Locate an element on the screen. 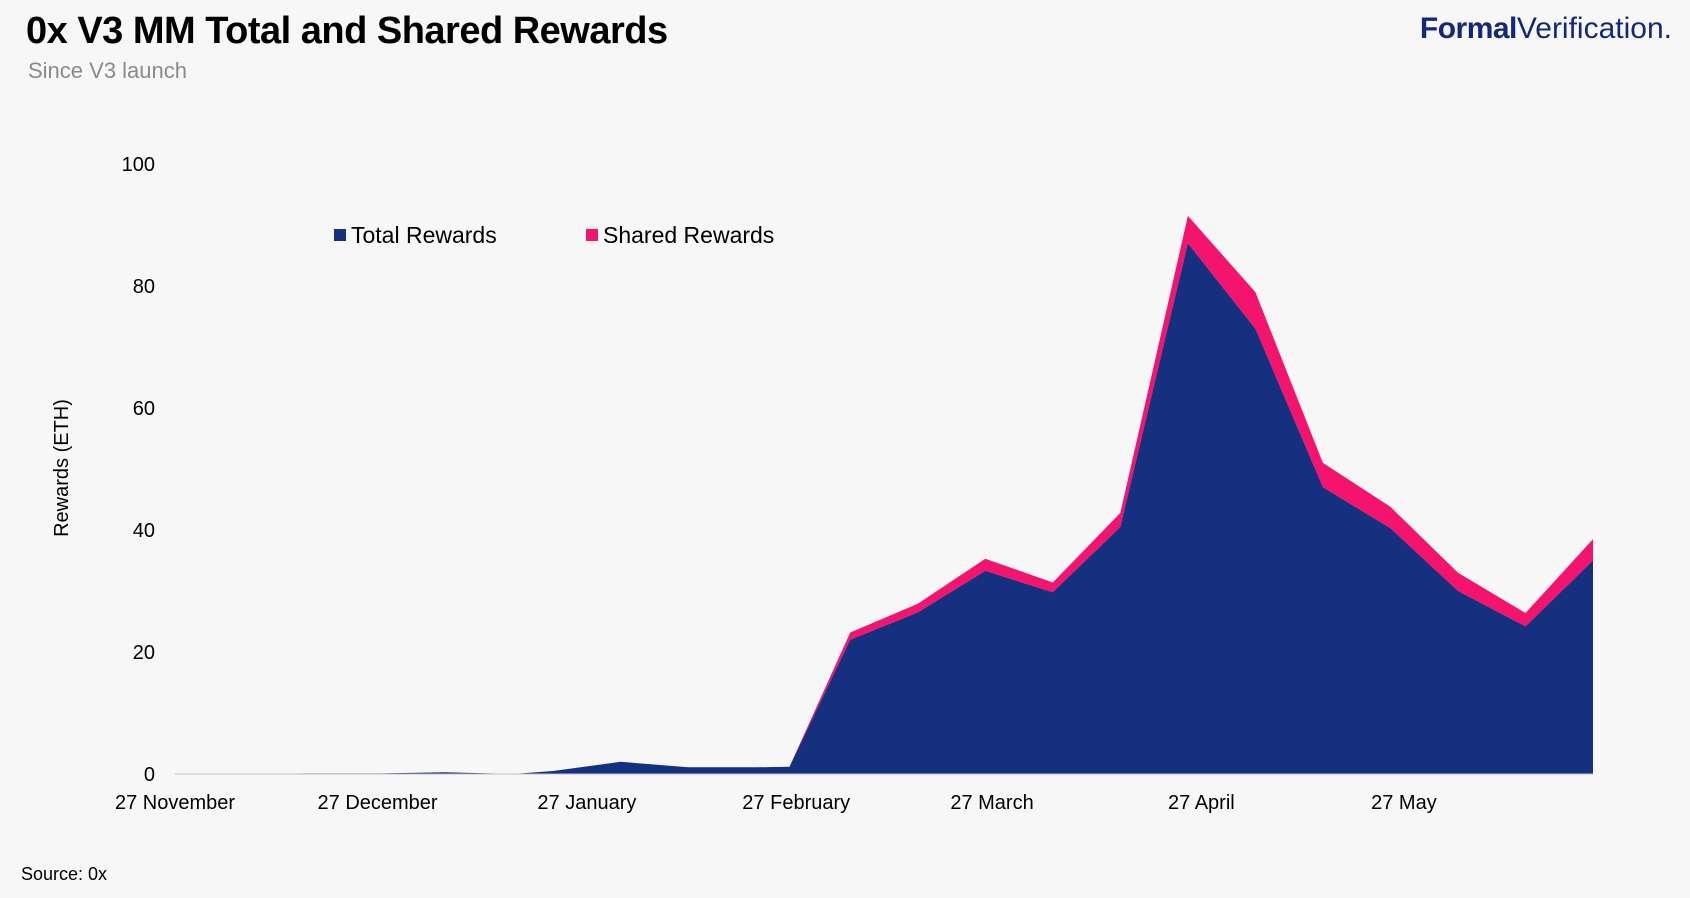  chart-subtitle: Since V3 launch is located at coordinates (107, 70).